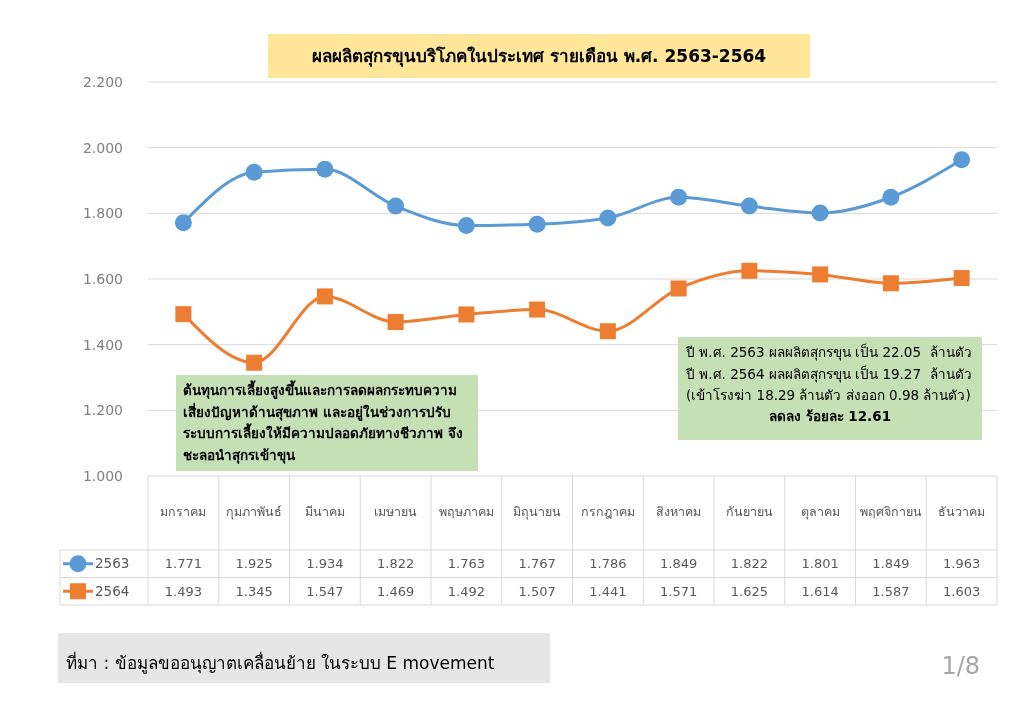 This screenshot has height=703, width=1024. Describe the element at coordinates (183, 564) in the screenshot. I see `data-label: 1.771` at that location.